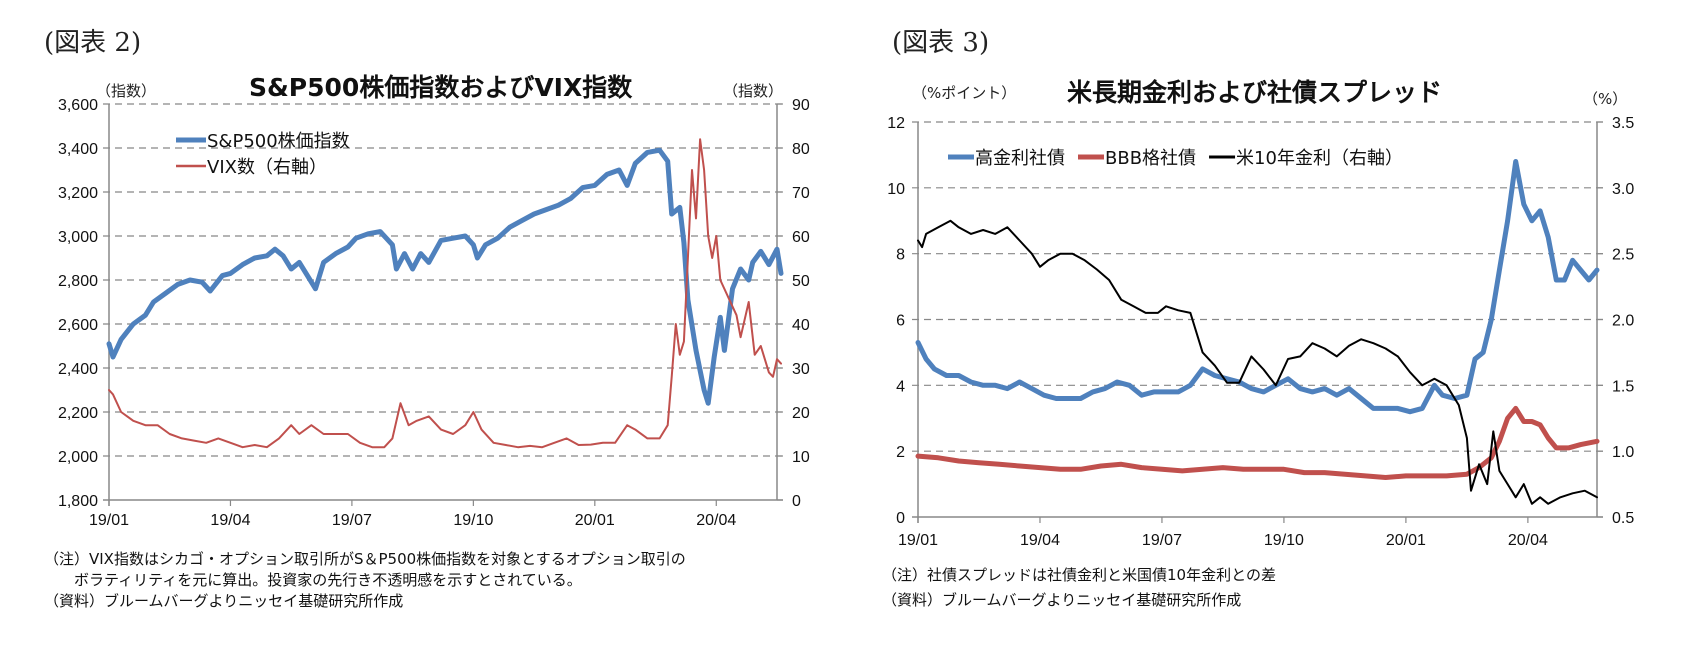 The width and height of the screenshot is (1694, 646). What do you see at coordinates (900, 518) in the screenshot?
I see `left-axis-tick-label: 0` at bounding box center [900, 518].